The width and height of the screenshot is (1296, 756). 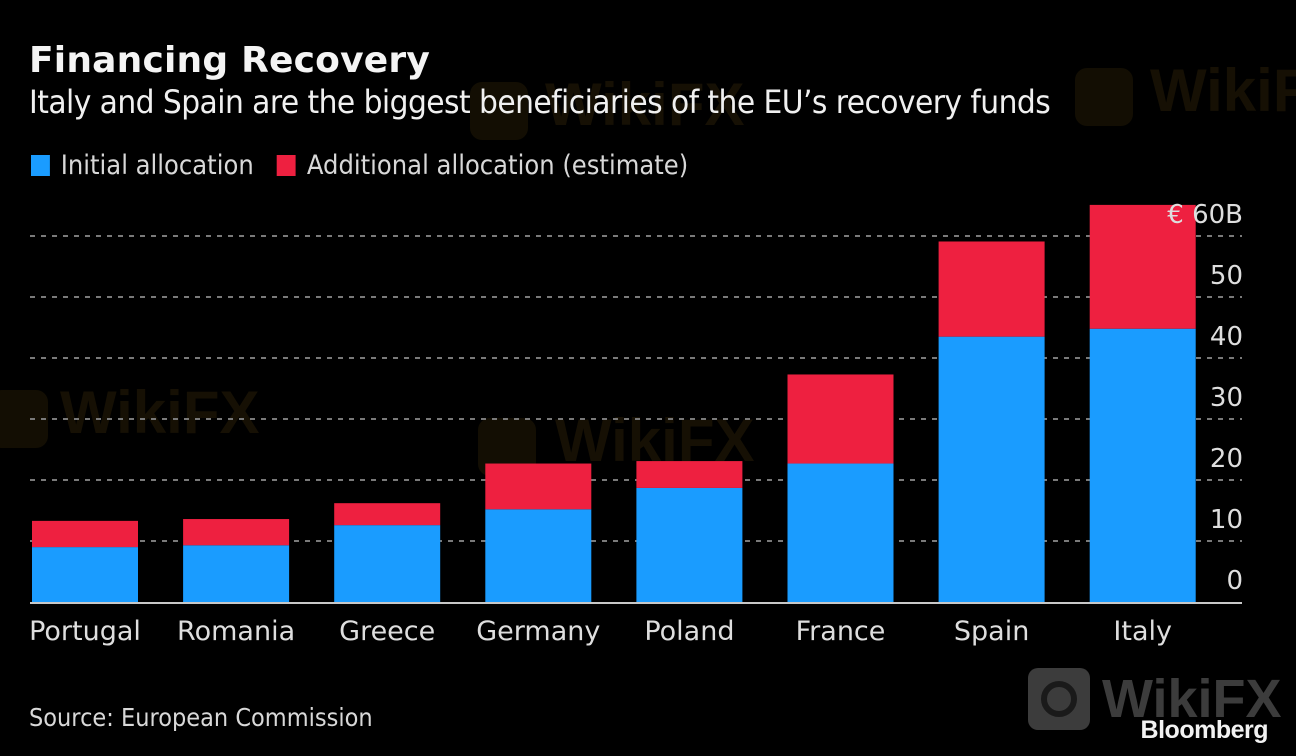 What do you see at coordinates (236, 573) in the screenshot?
I see `bar-initial-romania` at bounding box center [236, 573].